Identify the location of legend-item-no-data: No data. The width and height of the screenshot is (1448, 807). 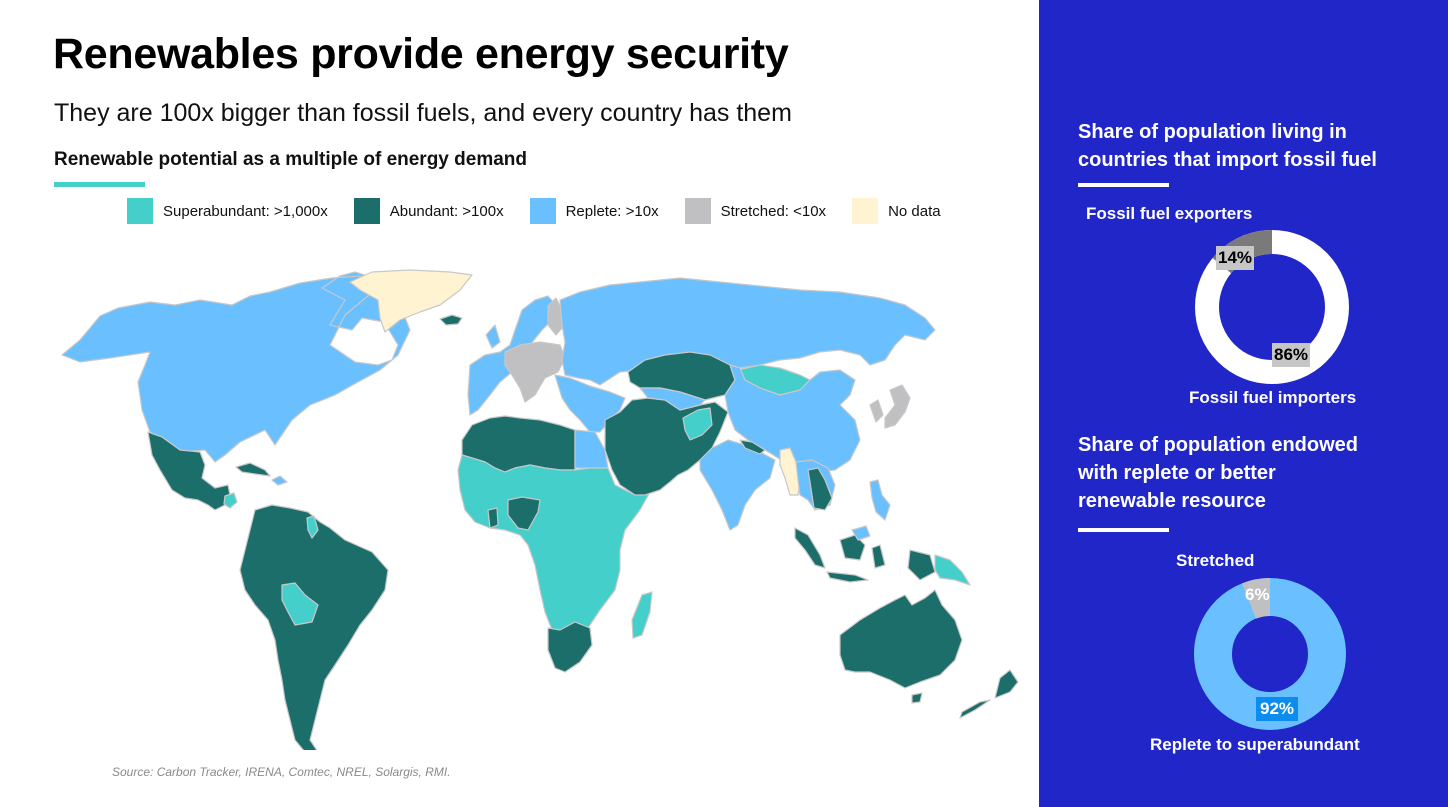
(896, 211).